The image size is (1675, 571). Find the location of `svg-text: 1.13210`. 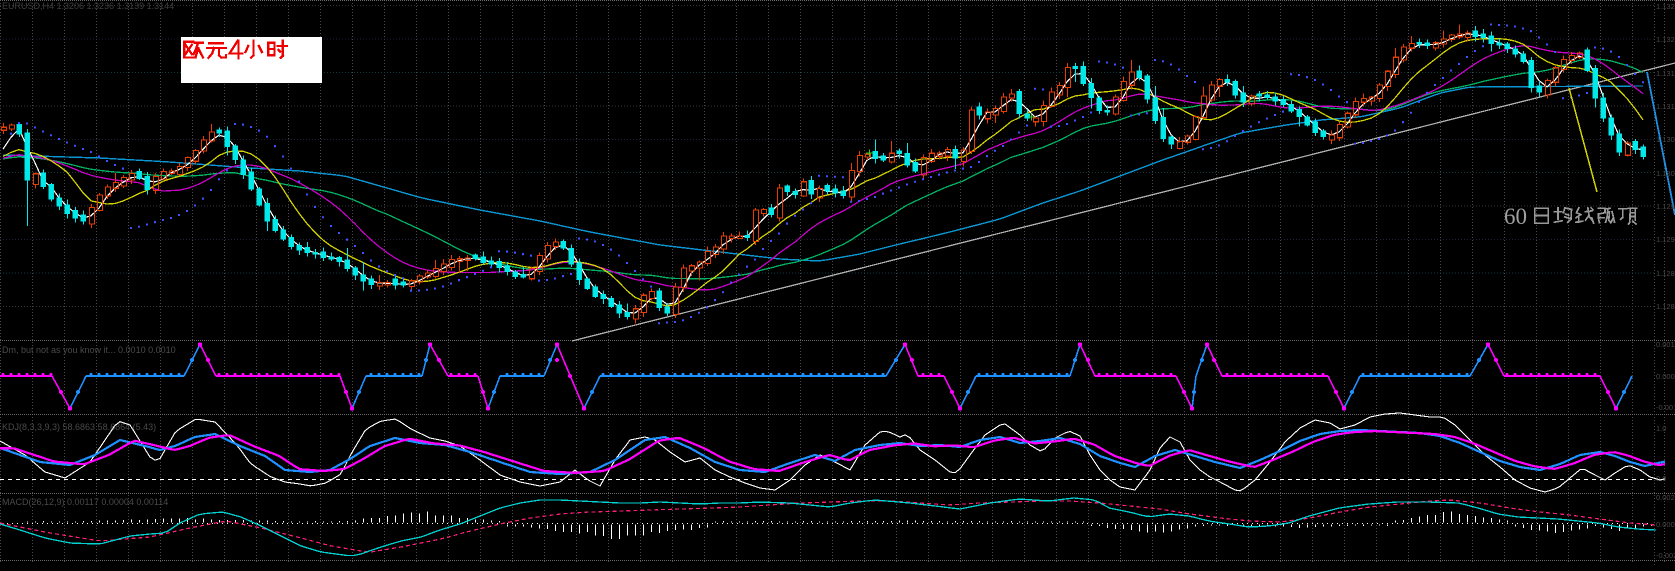

svg-text: 1.13210 is located at coordinates (1665, 39).